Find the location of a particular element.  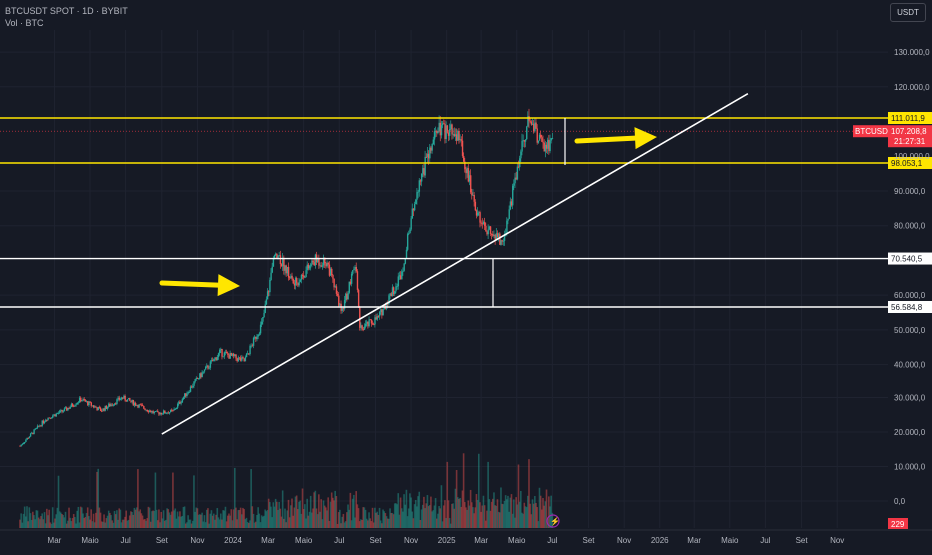

x-tick-label: 2025 is located at coordinates (447, 540).